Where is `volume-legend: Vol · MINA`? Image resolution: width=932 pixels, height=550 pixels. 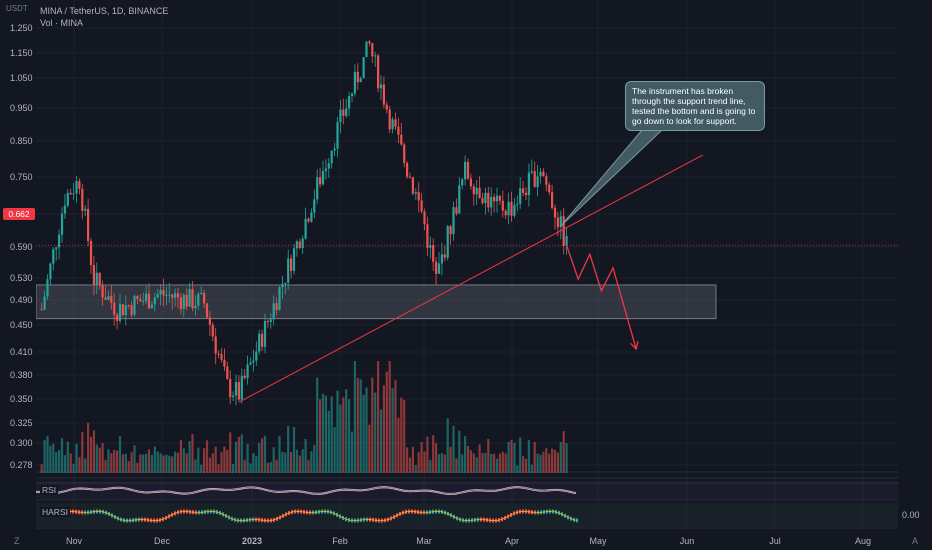 volume-legend: Vol · MINA is located at coordinates (62, 23).